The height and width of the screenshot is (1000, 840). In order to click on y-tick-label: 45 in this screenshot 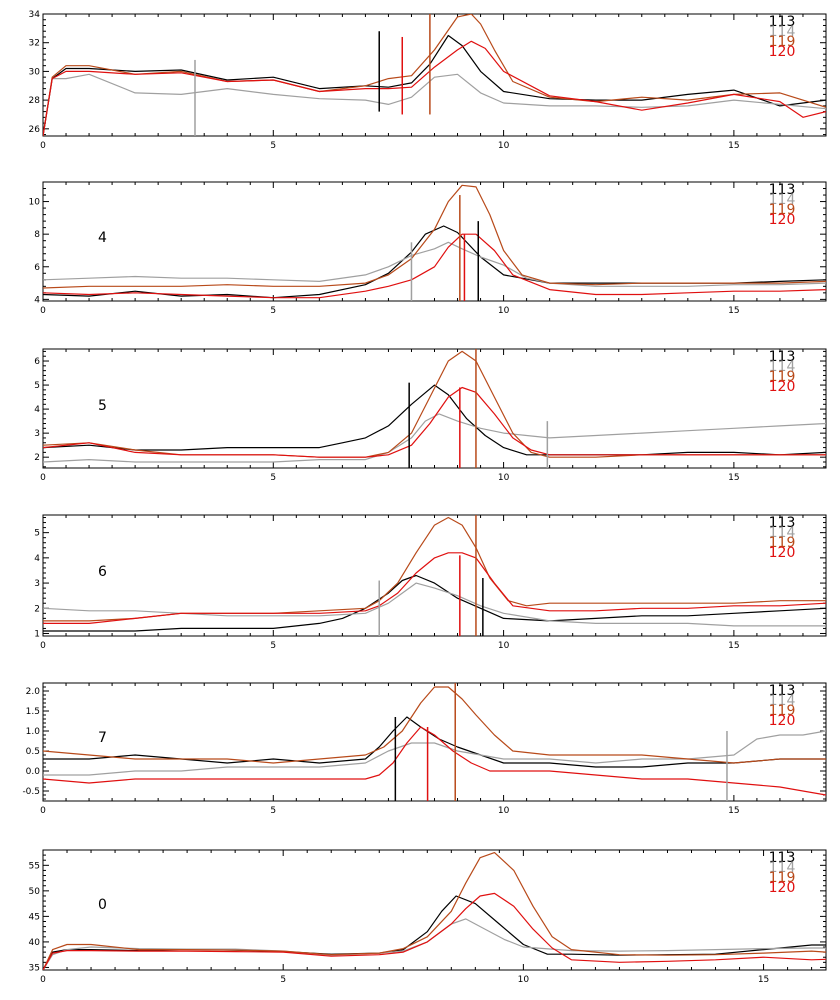, I will do `click(34, 917)`.